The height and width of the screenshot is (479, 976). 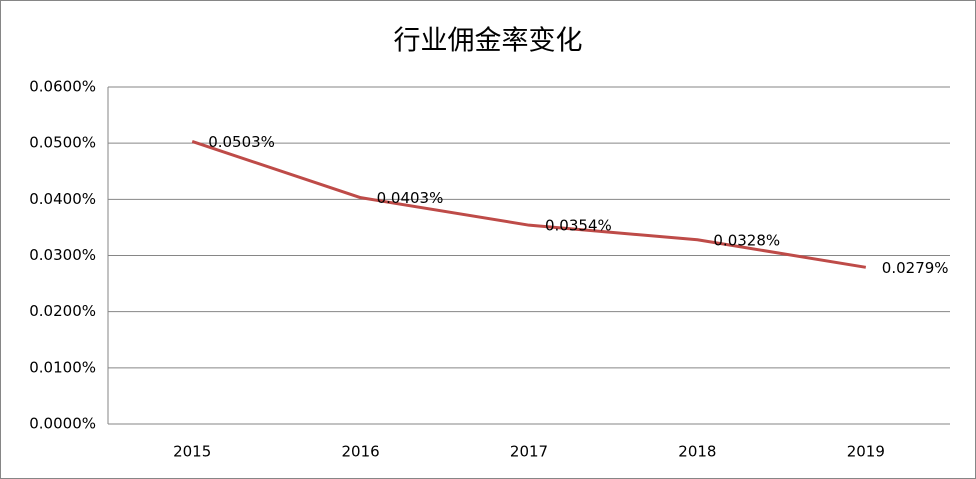 I want to click on y-tick-label: 0.0300%, so click(x=62, y=255).